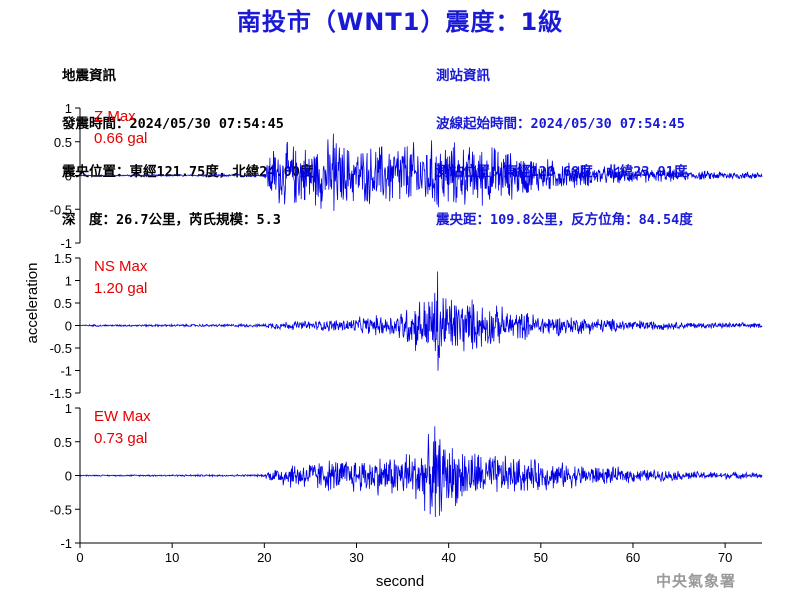 Image resolution: width=800 pixels, height=600 pixels. Describe the element at coordinates (63, 258) in the screenshot. I see `y-tick-label: 1.5` at that location.